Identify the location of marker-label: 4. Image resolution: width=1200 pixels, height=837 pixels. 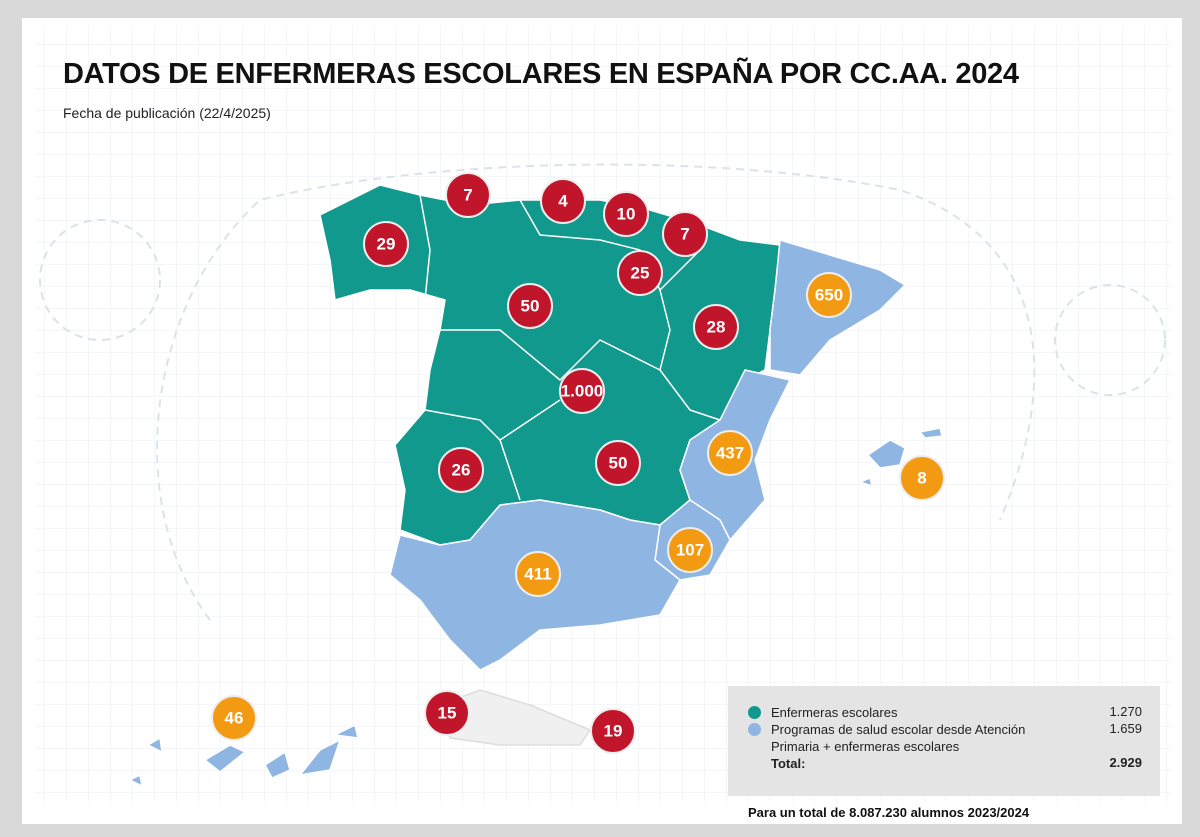
(563, 201).